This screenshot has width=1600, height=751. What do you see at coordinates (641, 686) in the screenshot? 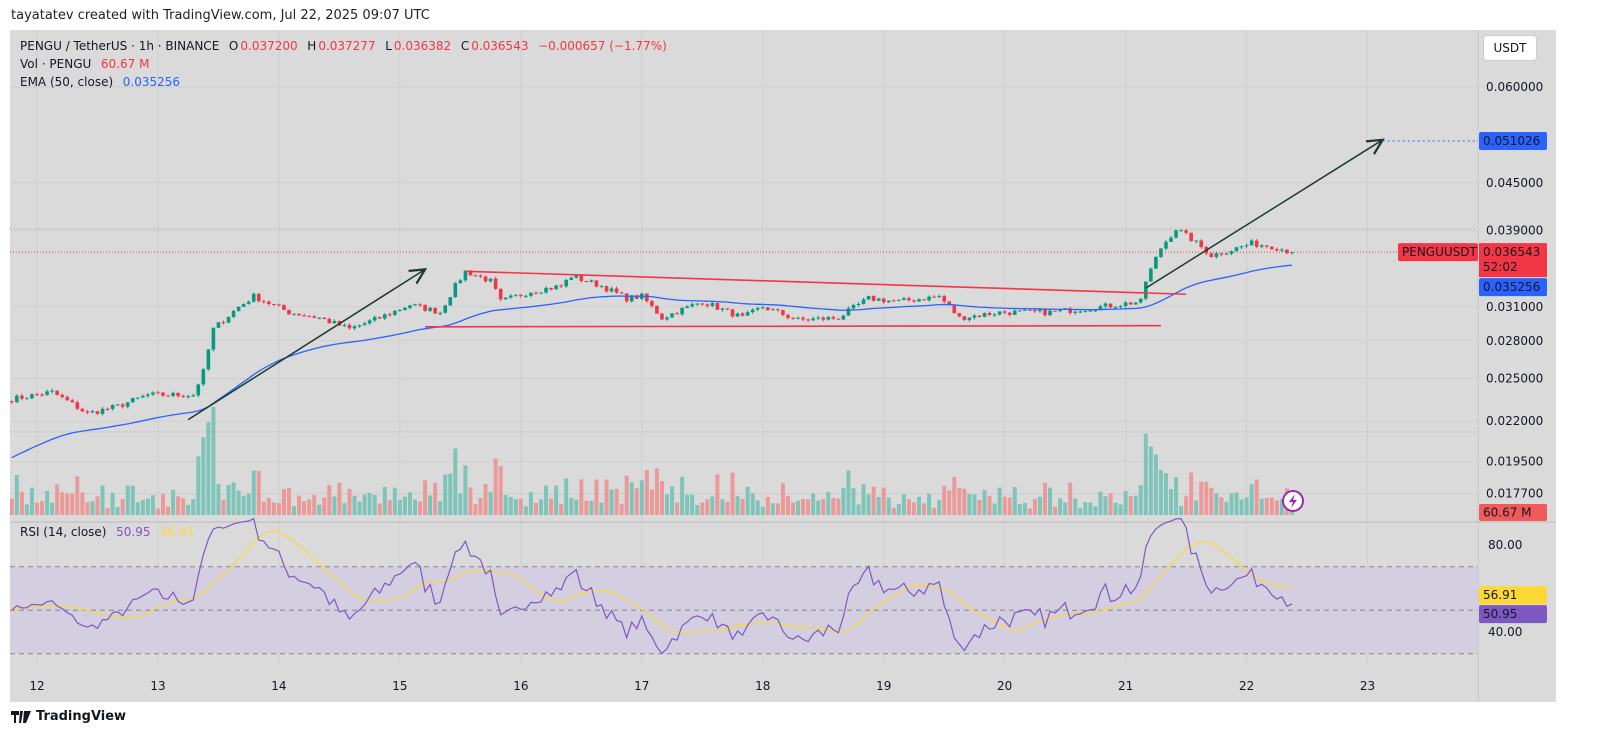
I see `time-tick-label: 17` at bounding box center [641, 686].